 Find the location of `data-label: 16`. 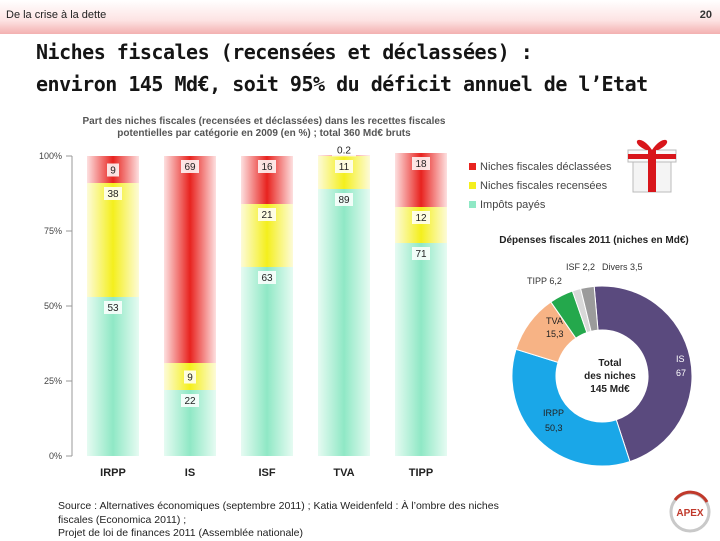

data-label: 16 is located at coordinates (267, 167).